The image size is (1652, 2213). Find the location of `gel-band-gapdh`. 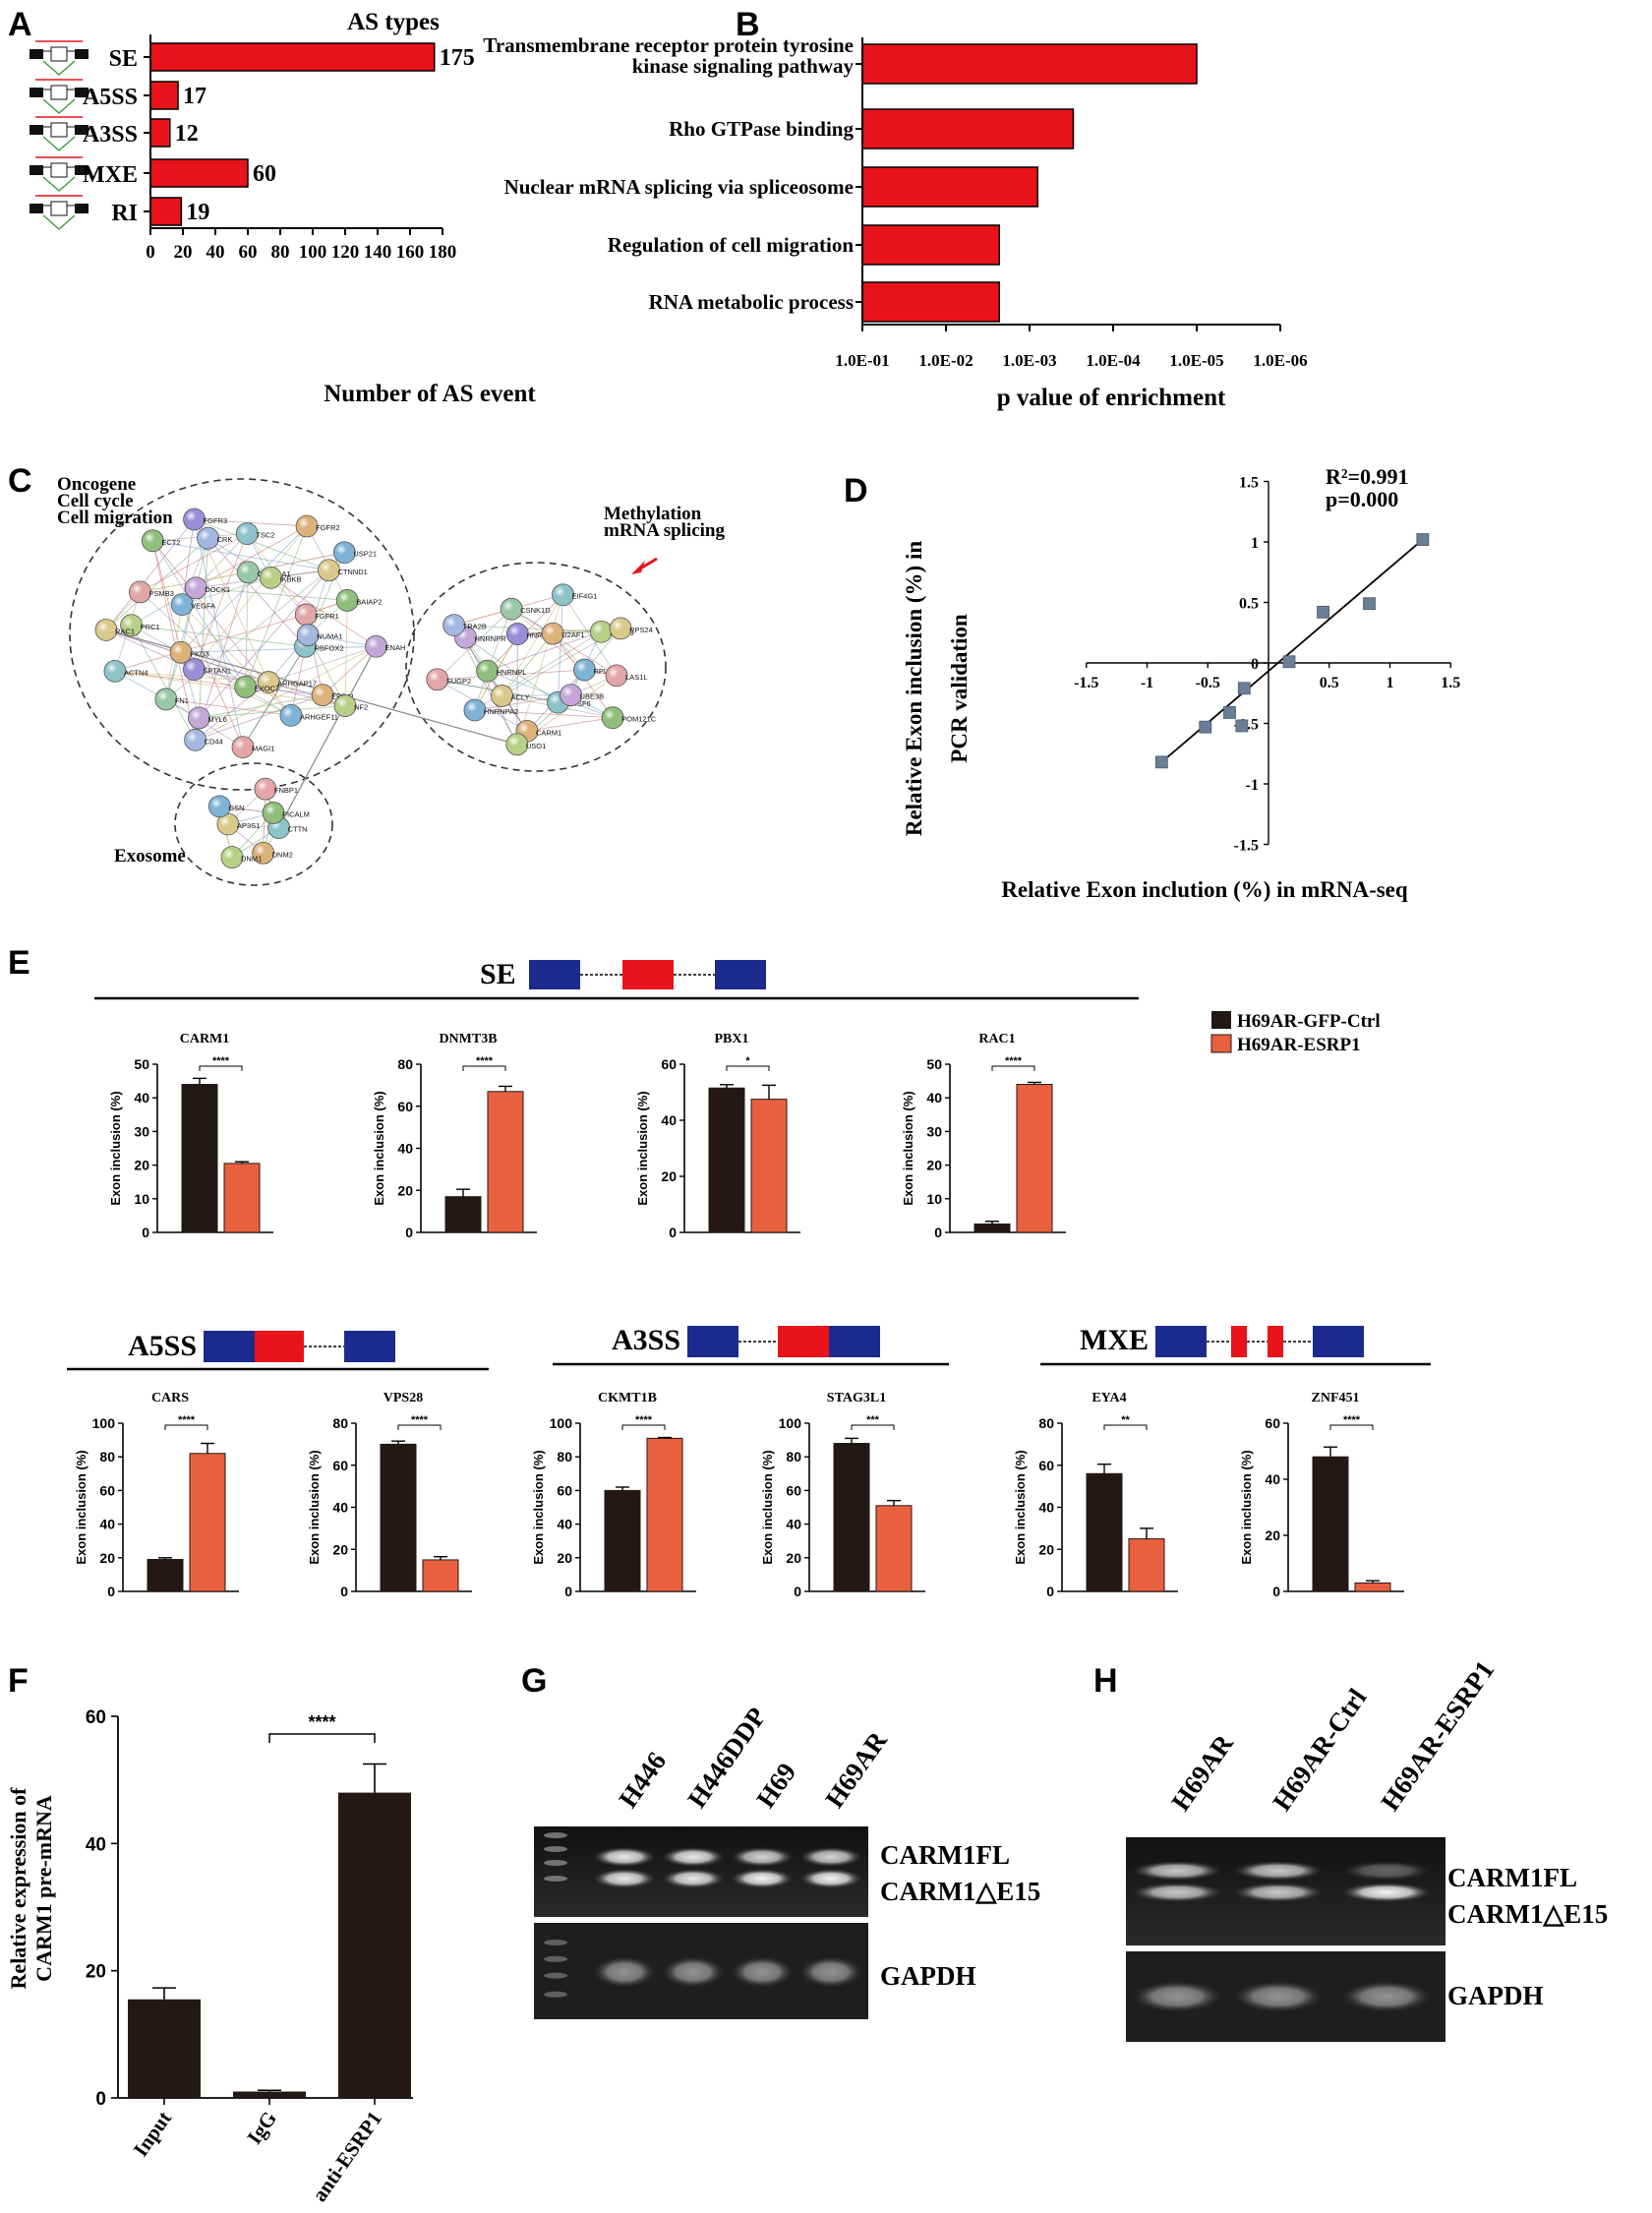

gel-band-gapdh is located at coordinates (1386, 1996).